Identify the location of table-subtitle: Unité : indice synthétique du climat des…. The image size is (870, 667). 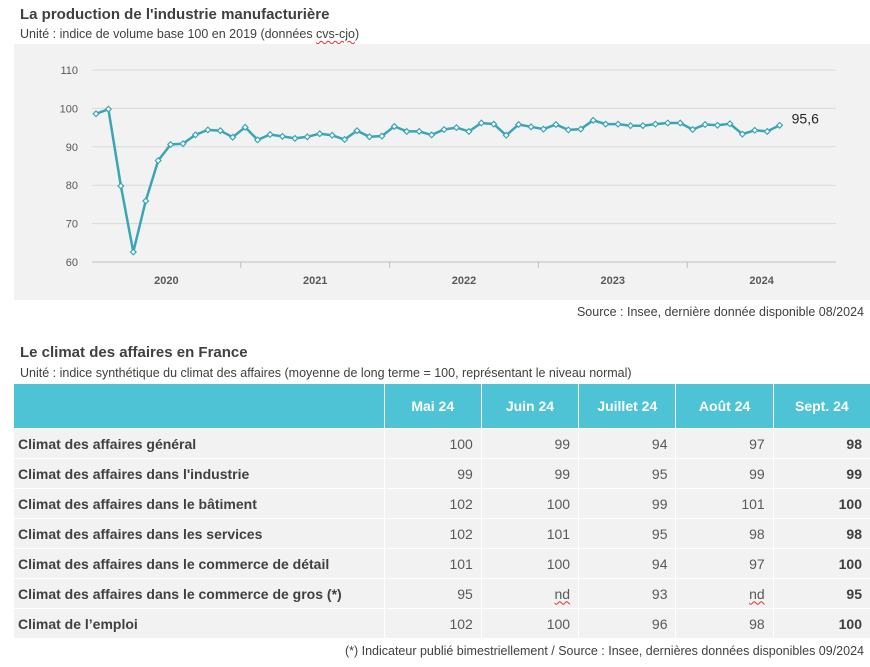
(326, 373).